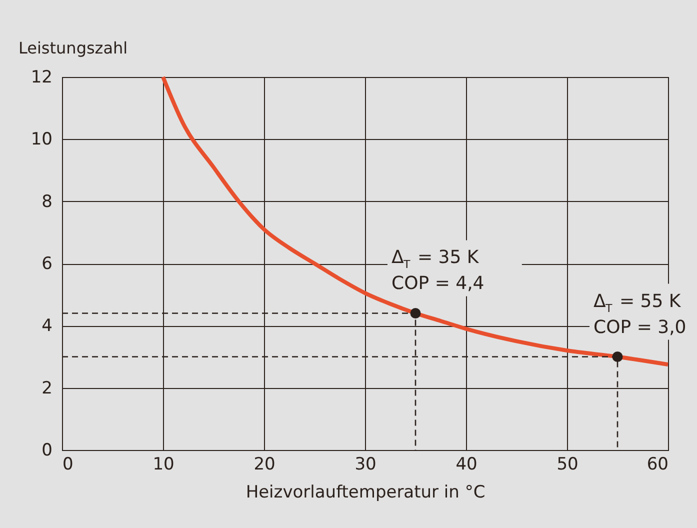 This screenshot has height=528, width=697. I want to click on y-tick-label: 12, so click(41, 78).